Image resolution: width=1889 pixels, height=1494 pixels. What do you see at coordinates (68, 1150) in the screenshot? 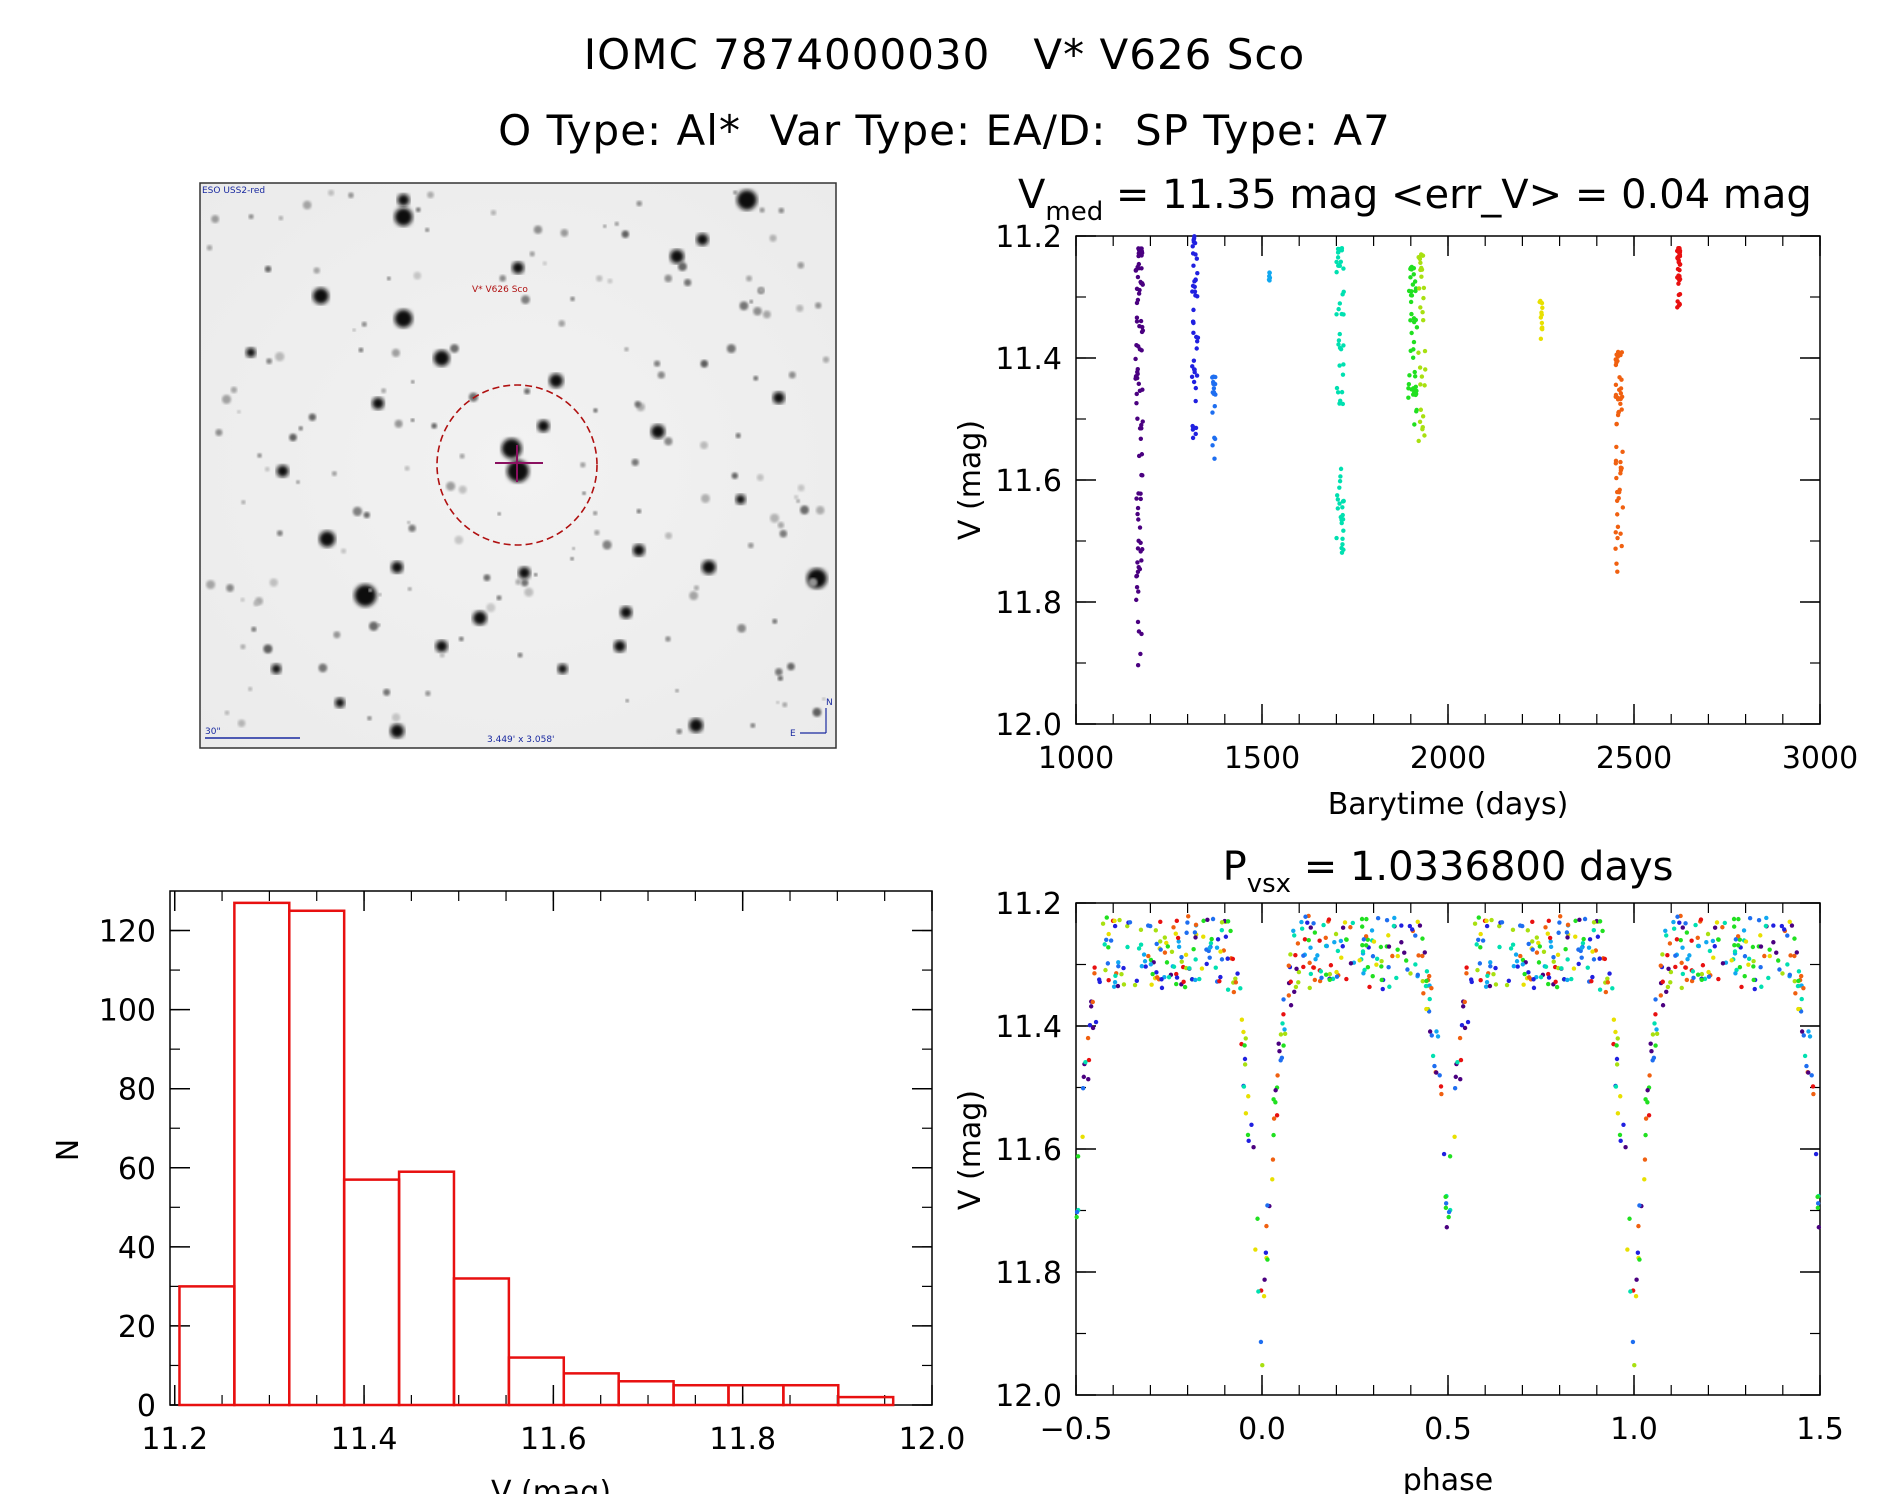
I see `histogram-ylabel: N` at bounding box center [68, 1150].